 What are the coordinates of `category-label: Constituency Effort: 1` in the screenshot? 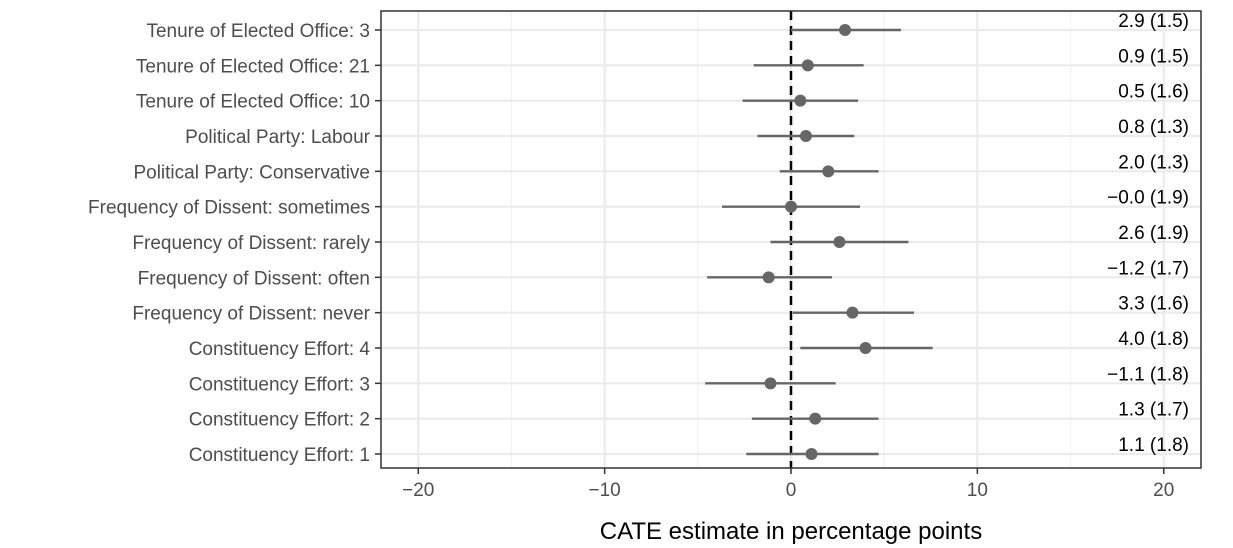 It's located at (279, 455).